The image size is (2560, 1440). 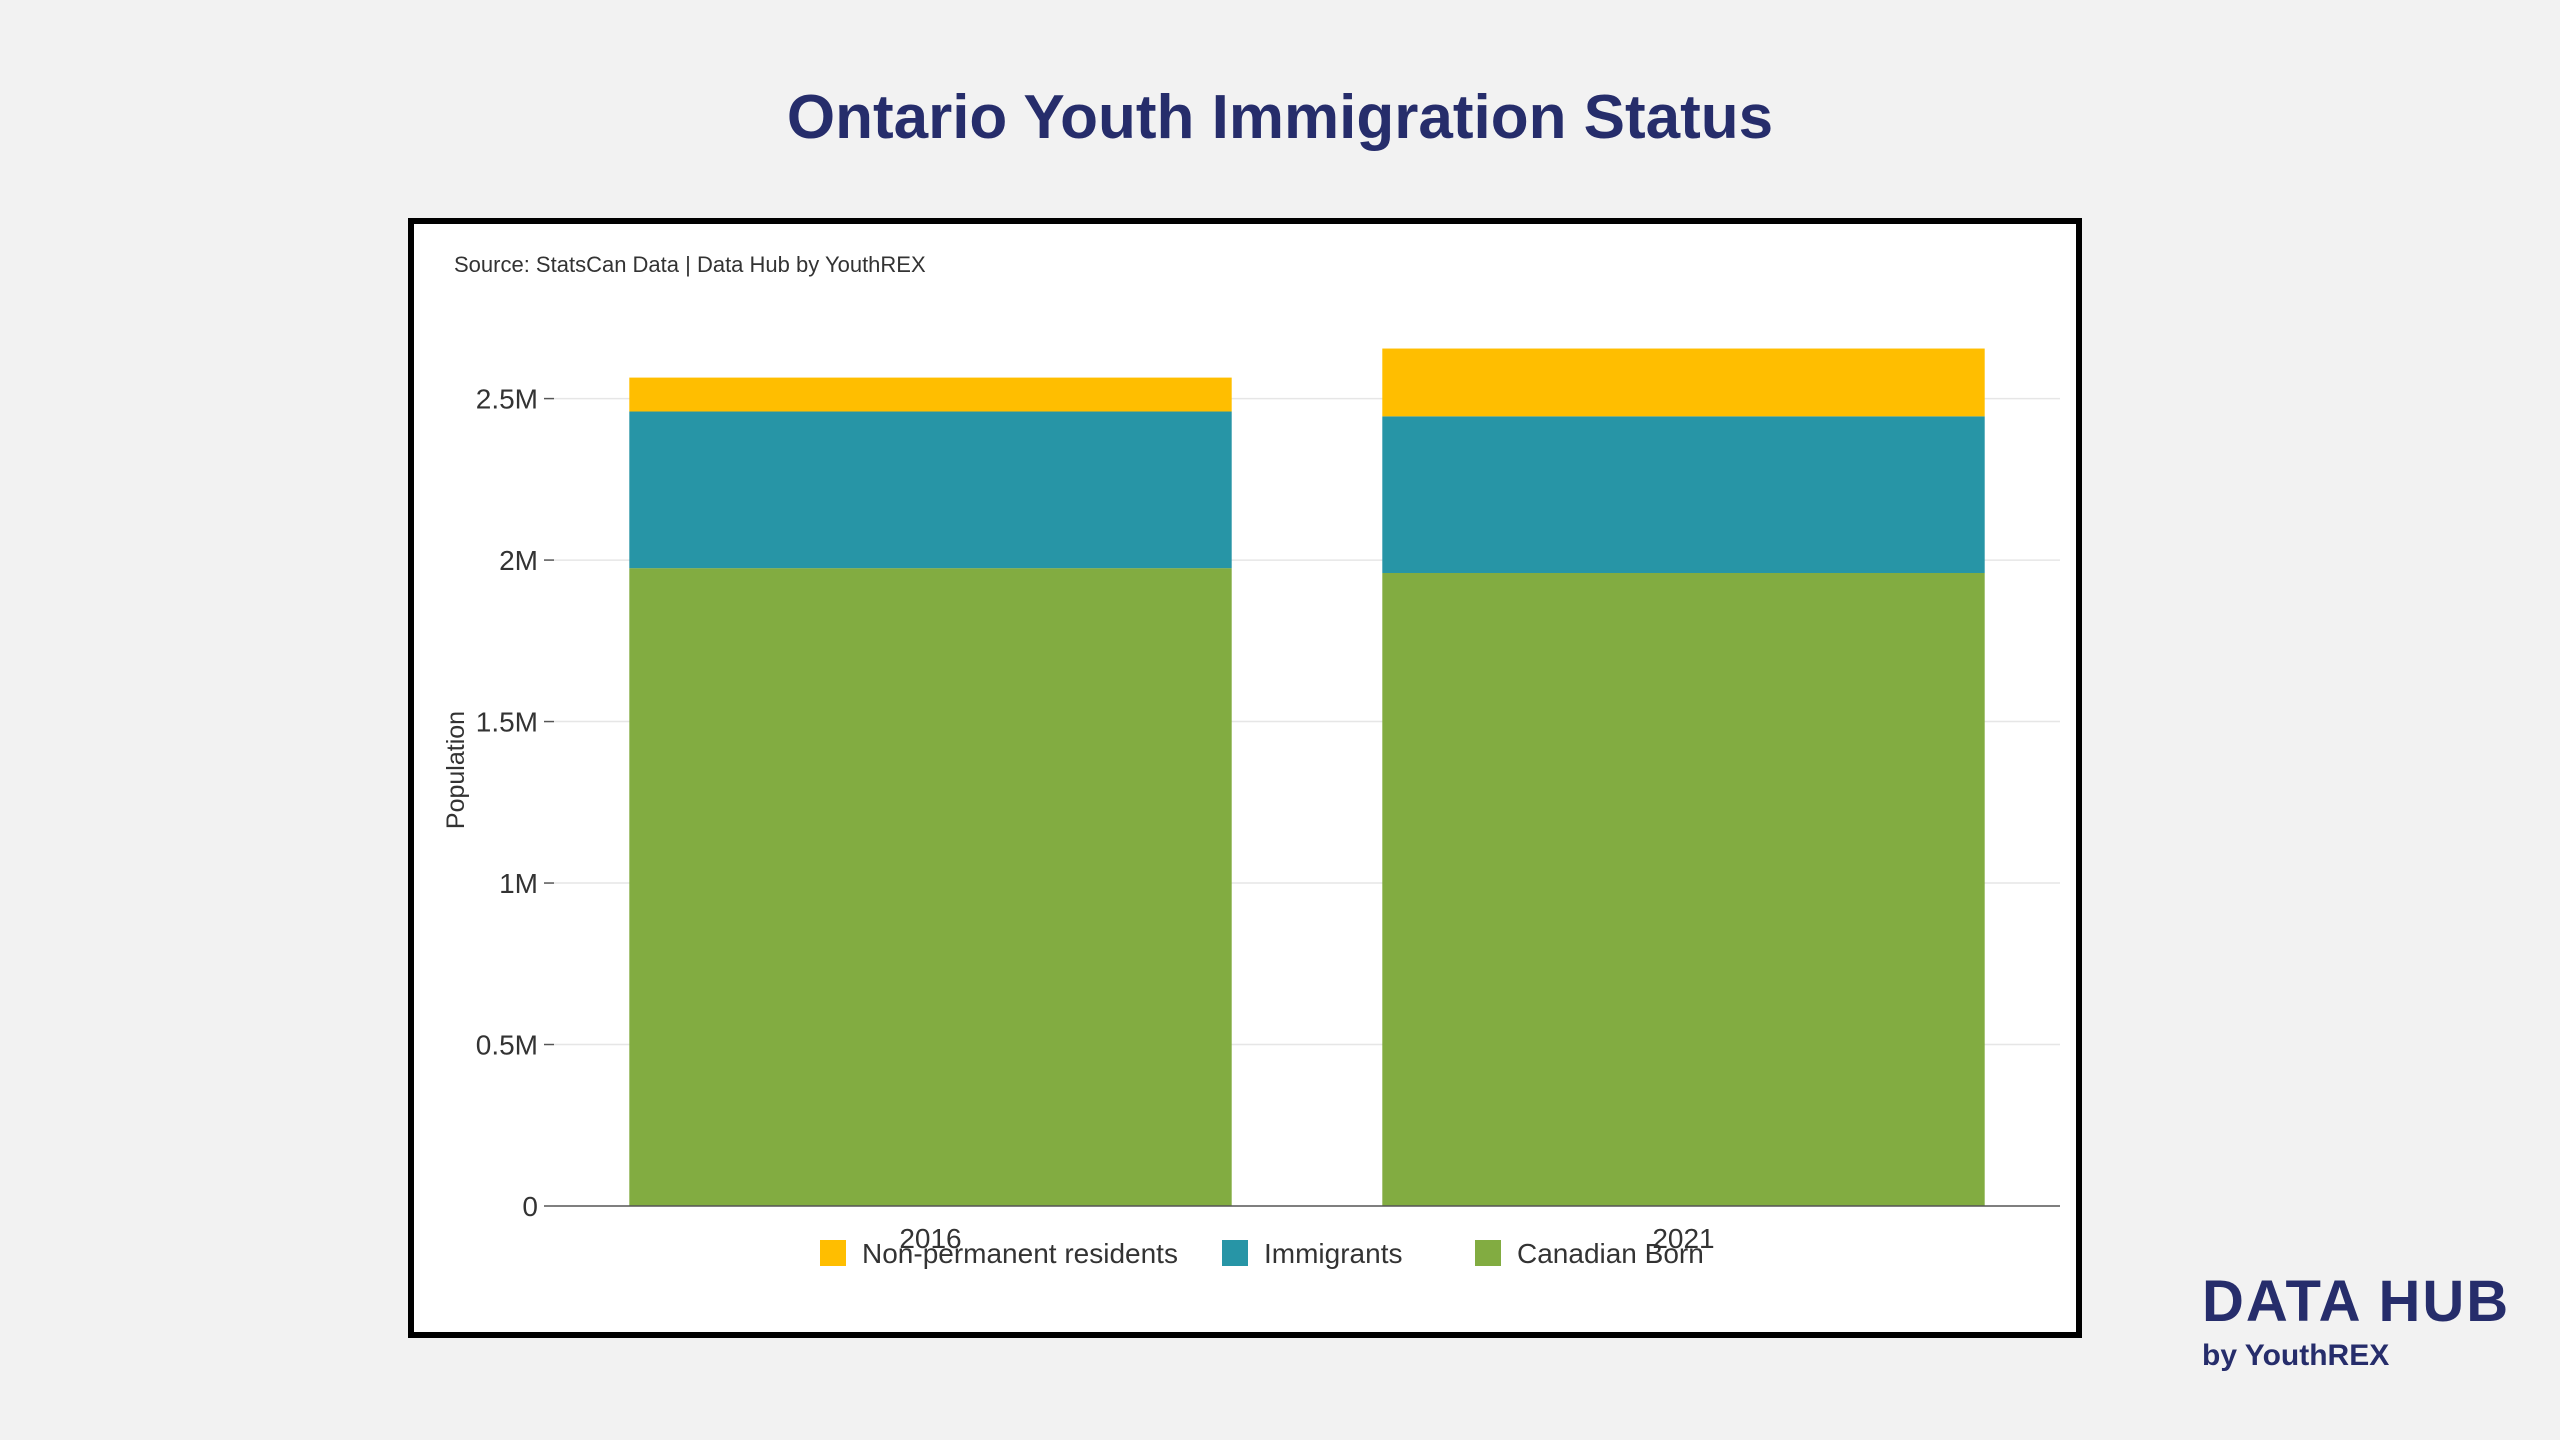 I want to click on y-tick-label: 1.5M, so click(x=507, y=722).